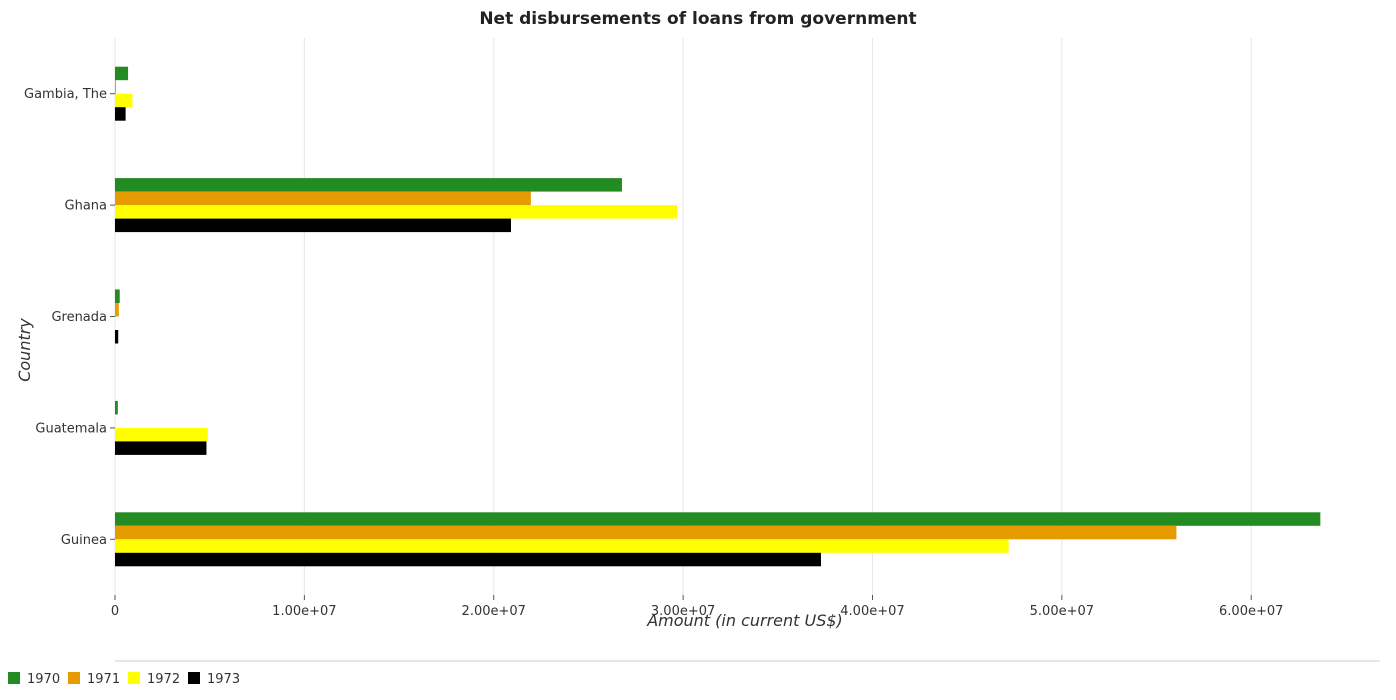 The height and width of the screenshot is (700, 1396). What do you see at coordinates (103, 679) in the screenshot?
I see `legend-label-1971: 1971` at bounding box center [103, 679].